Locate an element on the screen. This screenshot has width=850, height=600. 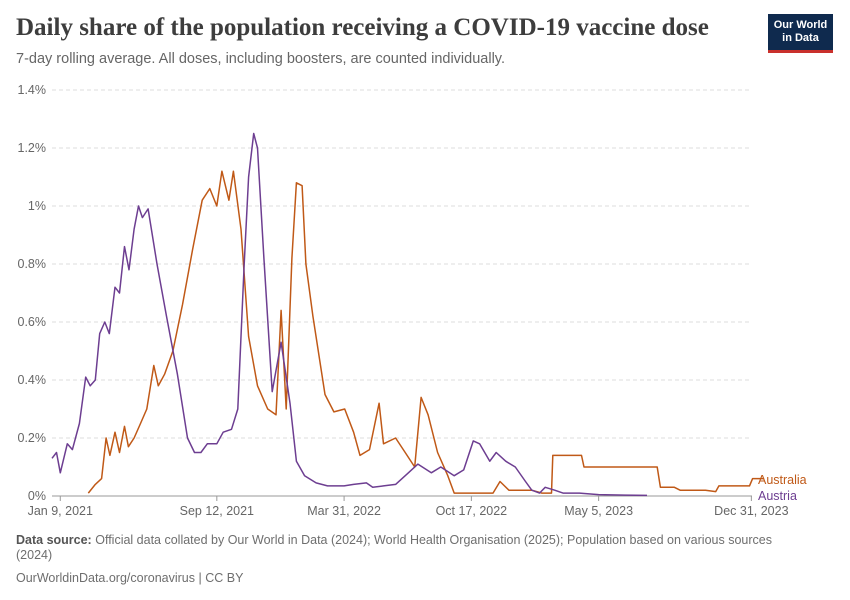
y-tick-label: 1.4% is located at coordinates (32, 90).